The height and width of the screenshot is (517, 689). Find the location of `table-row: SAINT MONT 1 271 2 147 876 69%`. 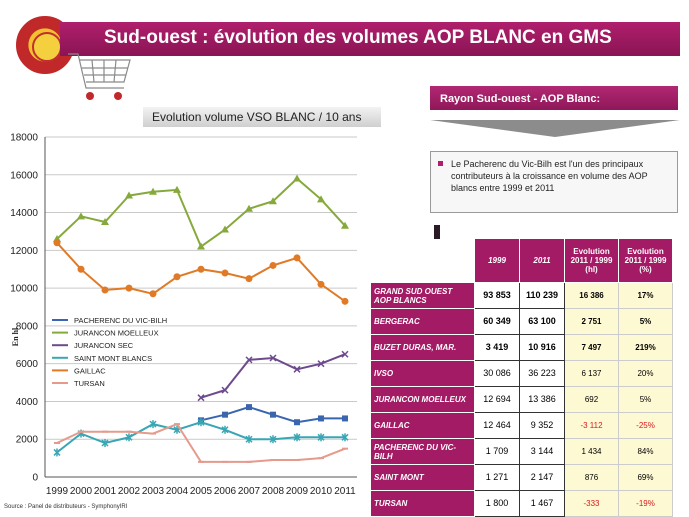

table-row: SAINT MONT 1 271 2 147 876 69% is located at coordinates (521, 477).